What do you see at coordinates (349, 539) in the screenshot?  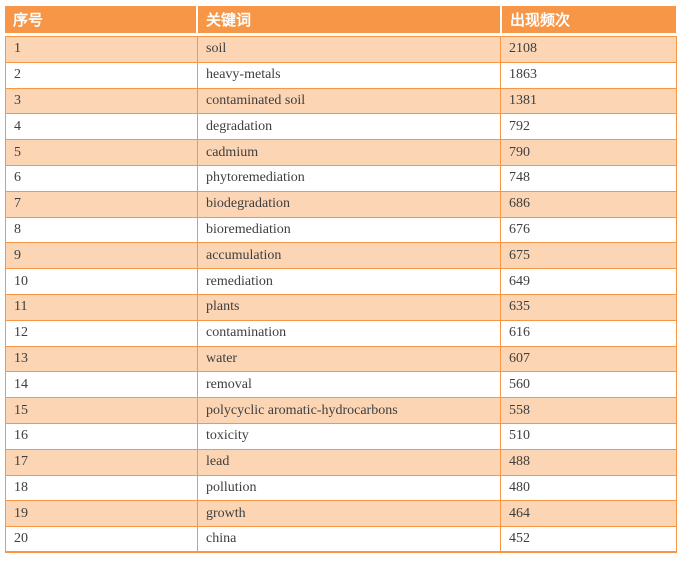 I see `keyword-cell: china` at bounding box center [349, 539].